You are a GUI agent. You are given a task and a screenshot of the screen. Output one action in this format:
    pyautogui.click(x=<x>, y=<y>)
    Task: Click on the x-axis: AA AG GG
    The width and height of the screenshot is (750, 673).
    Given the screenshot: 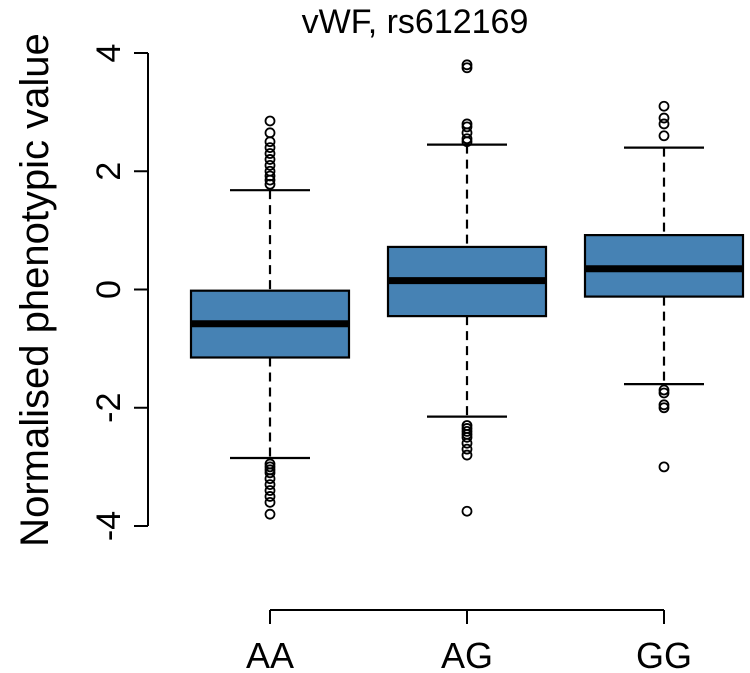 What is the action you would take?
    pyautogui.click(x=469, y=641)
    